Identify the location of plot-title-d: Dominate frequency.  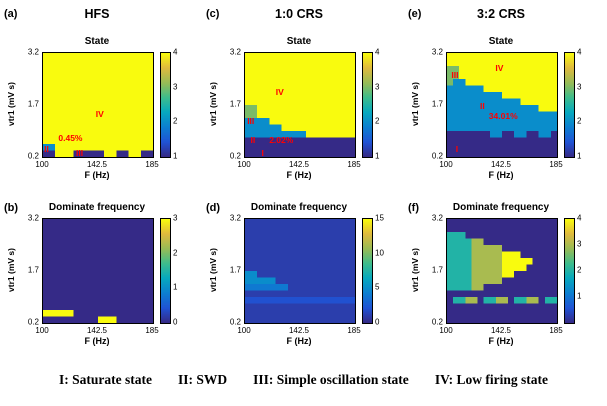
(299, 207).